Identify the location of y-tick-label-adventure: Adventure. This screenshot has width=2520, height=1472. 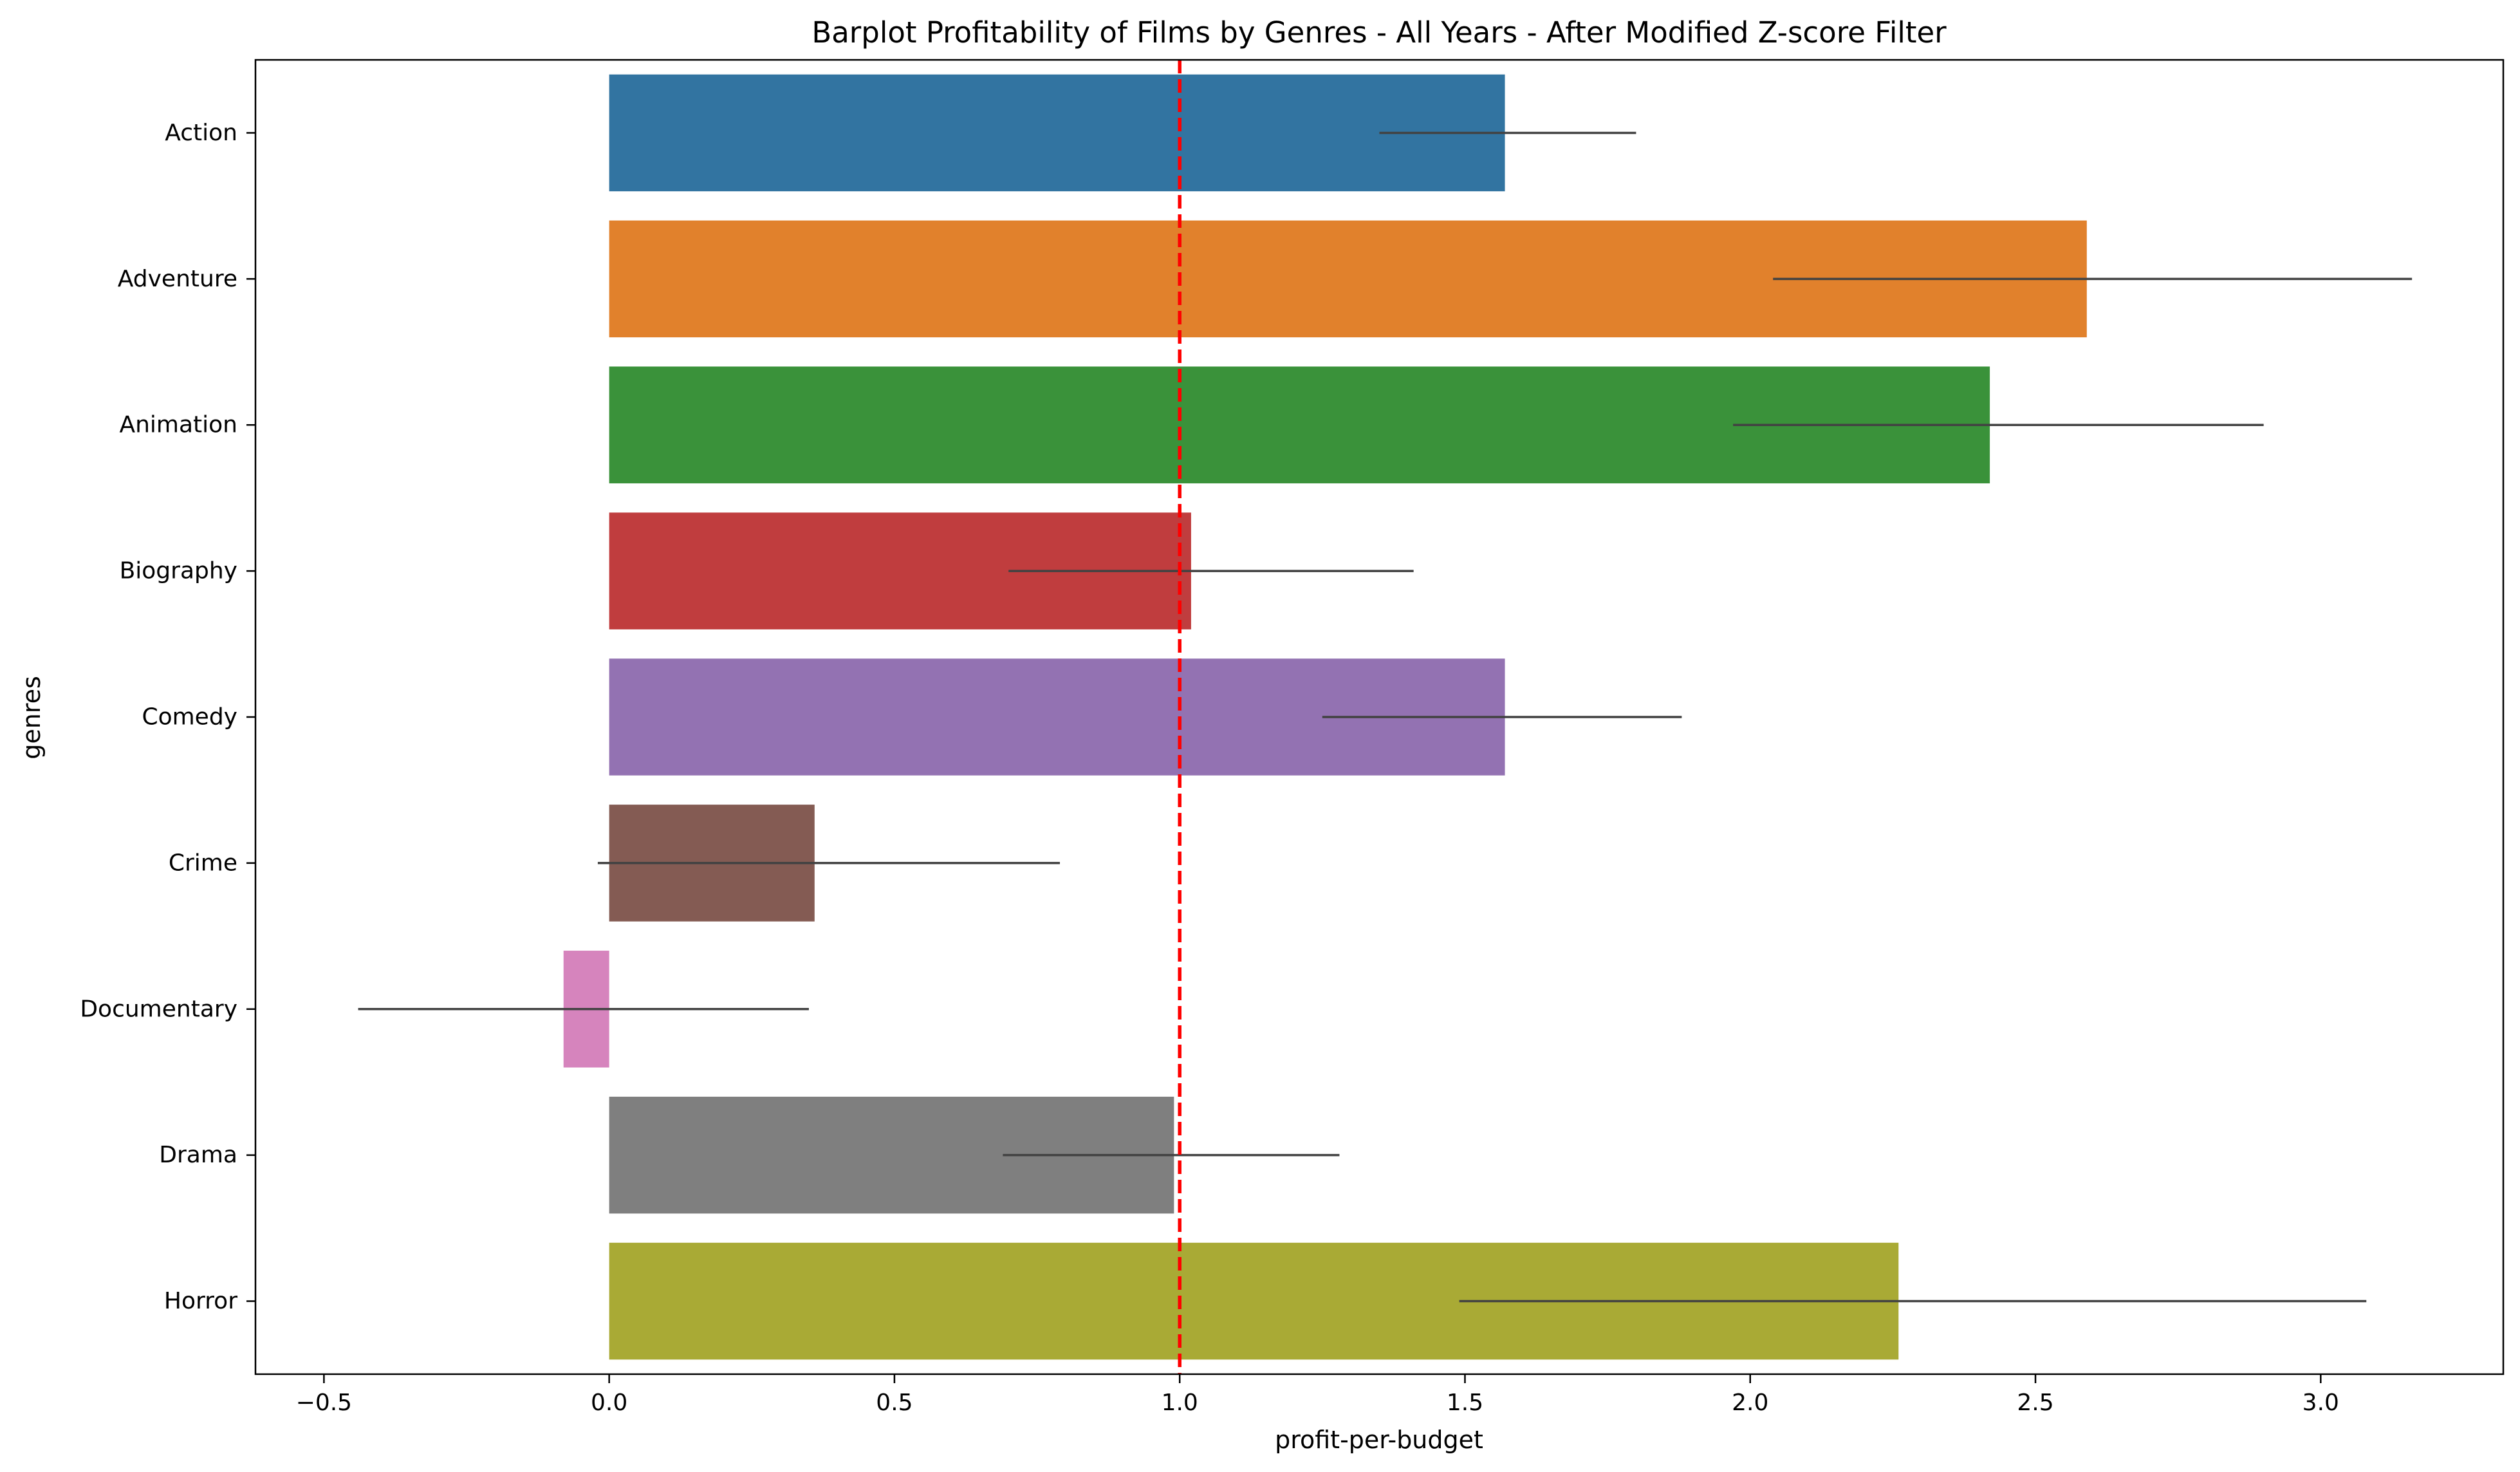
(177, 279).